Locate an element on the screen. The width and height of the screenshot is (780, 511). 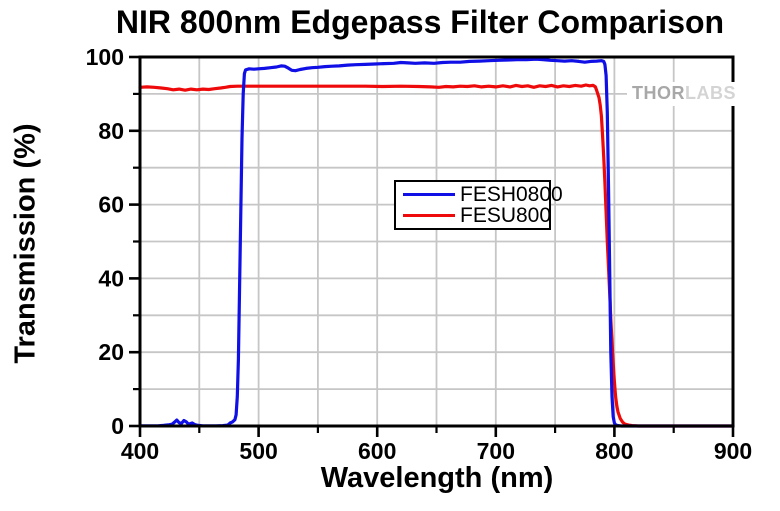
x-tick-label: 800 is located at coordinates (614, 451).